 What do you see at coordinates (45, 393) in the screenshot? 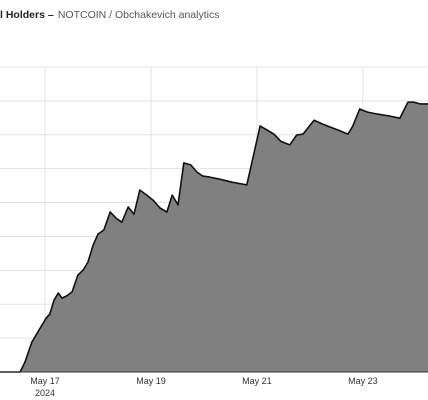
I see `year-label: 2024` at bounding box center [45, 393].